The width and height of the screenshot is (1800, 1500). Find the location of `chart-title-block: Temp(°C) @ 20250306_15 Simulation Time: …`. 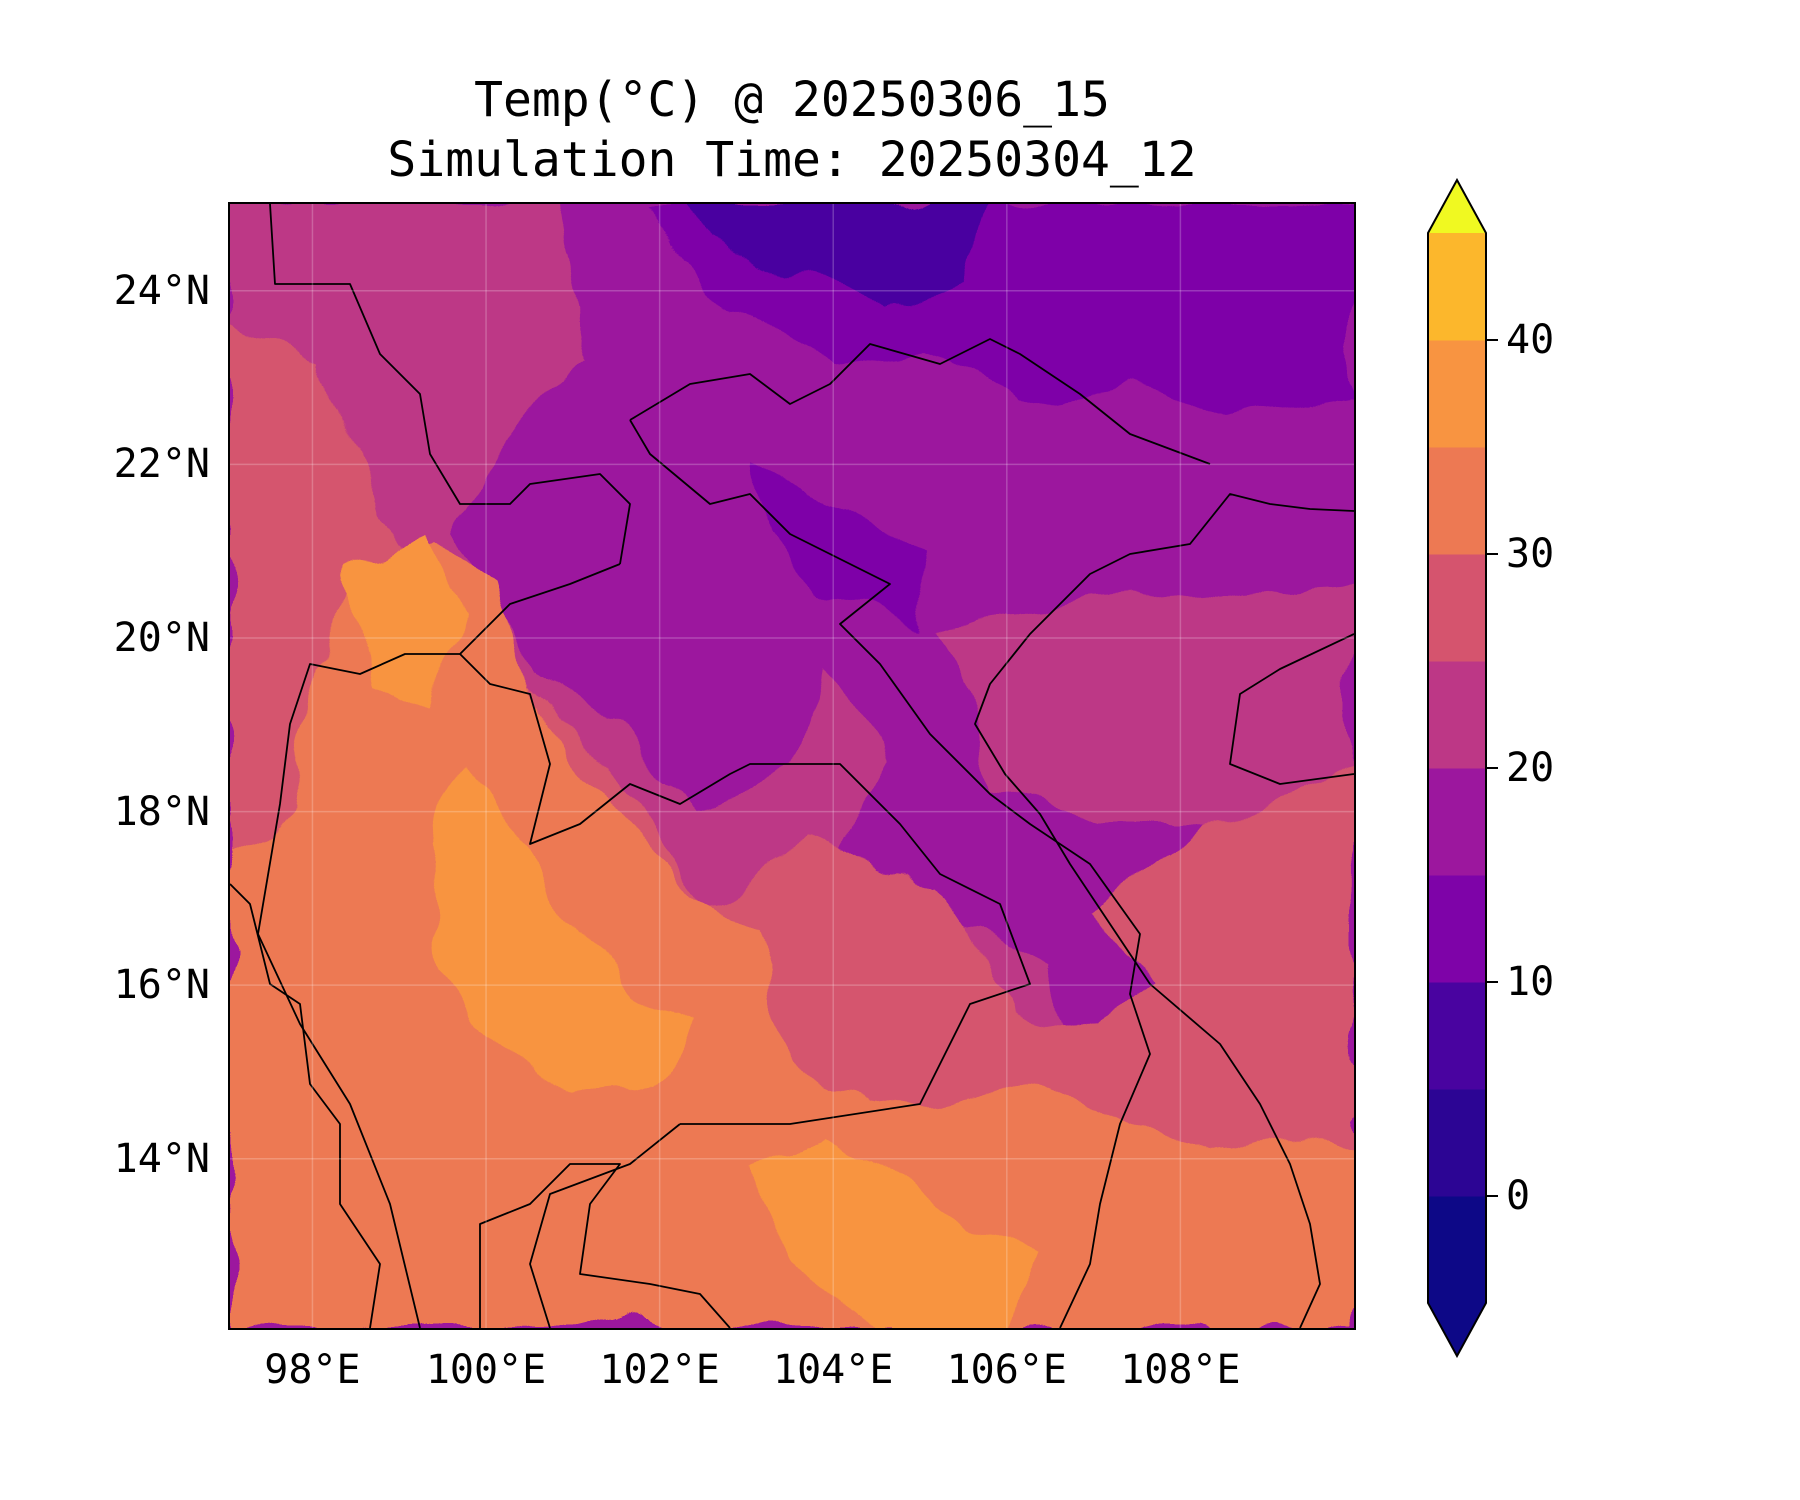

chart-title-block: Temp(°C) @ 20250306_15 Simulation Time: … is located at coordinates (792, 130).